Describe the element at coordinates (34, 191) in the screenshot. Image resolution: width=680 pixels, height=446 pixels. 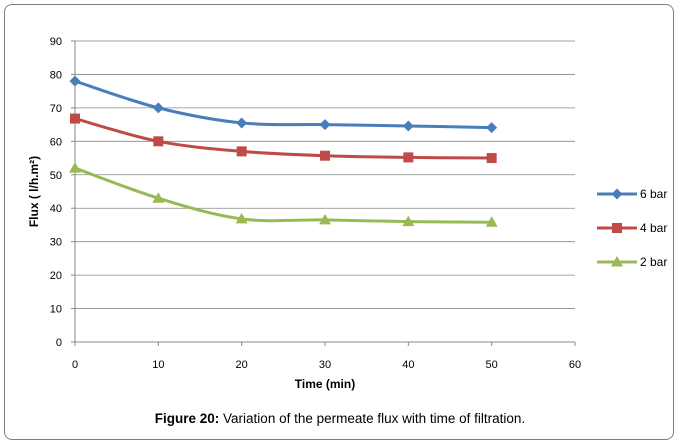
I see `y-axis-title: Flux ( l/h.m²)` at that location.